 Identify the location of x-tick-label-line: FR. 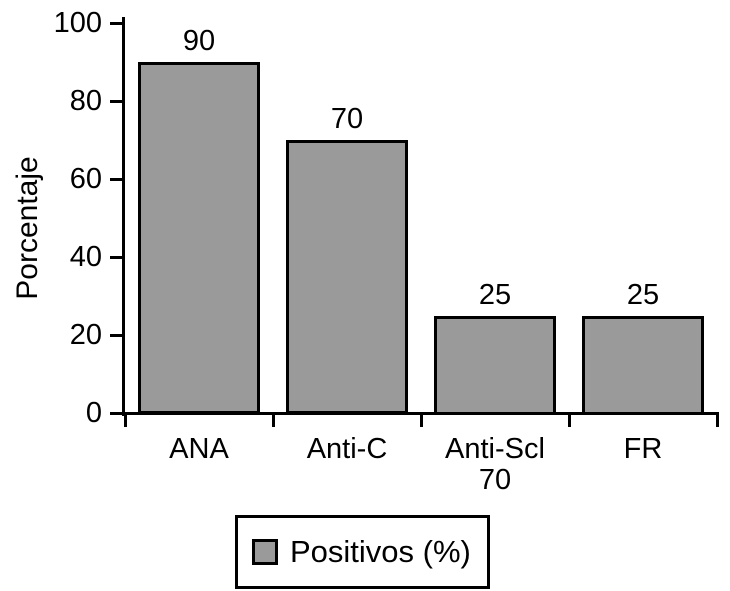
(643, 449).